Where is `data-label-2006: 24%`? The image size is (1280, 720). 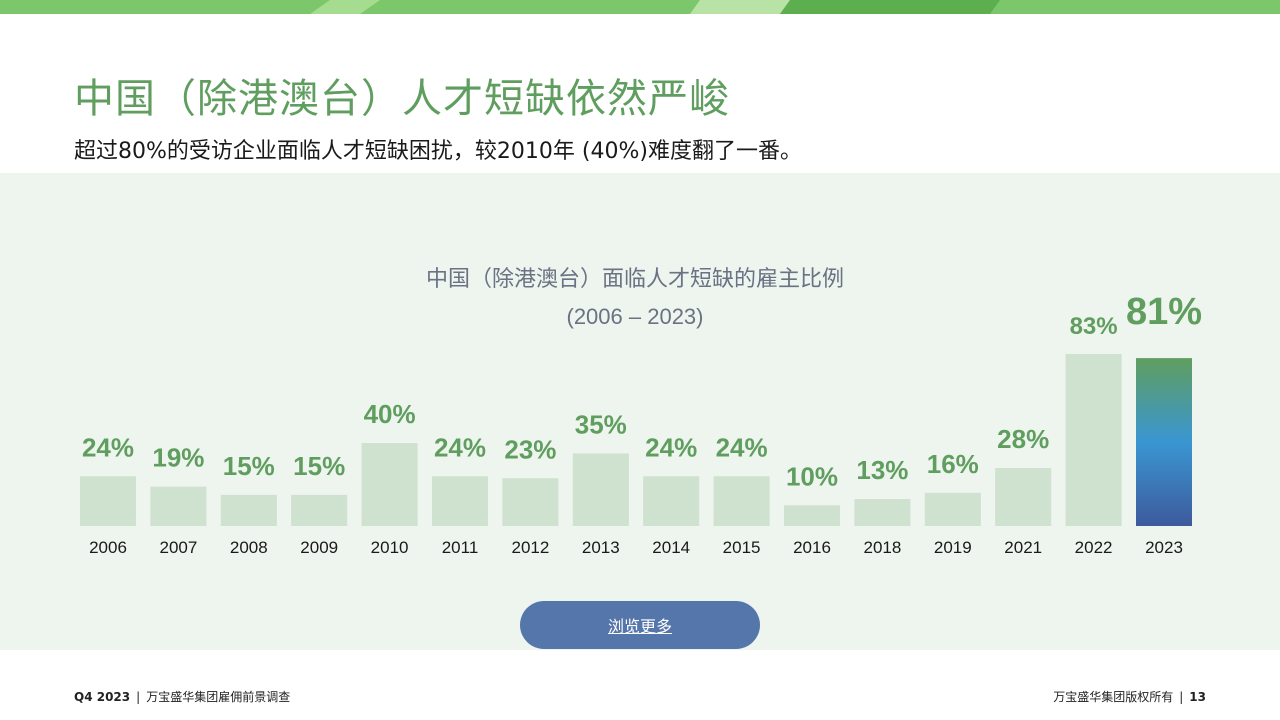 data-label-2006: 24% is located at coordinates (108, 447).